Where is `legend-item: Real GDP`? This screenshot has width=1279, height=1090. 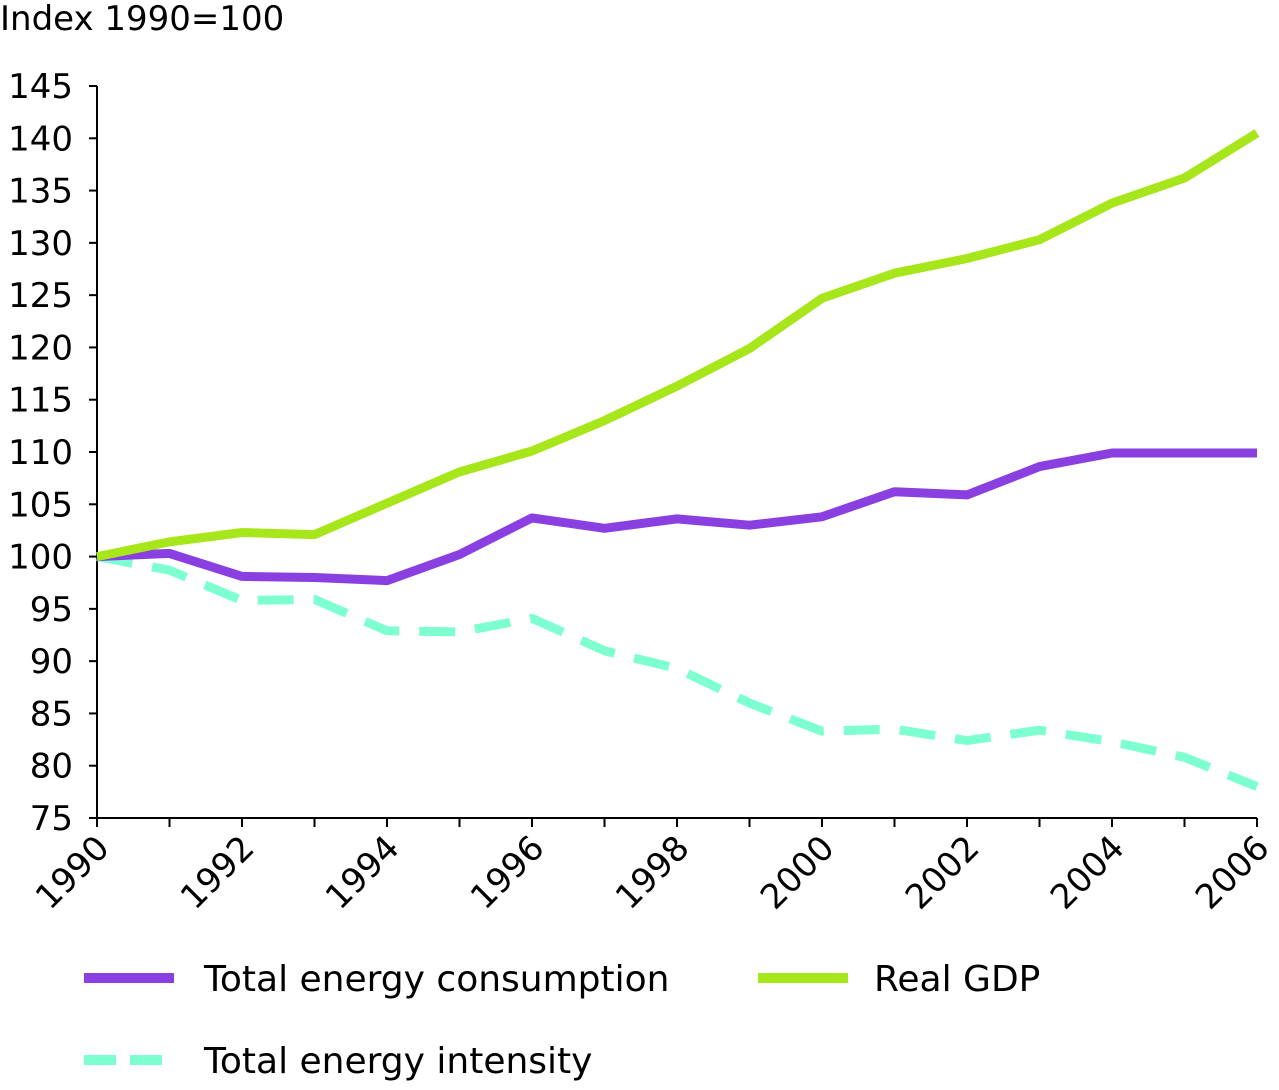 legend-item: Real GDP is located at coordinates (899, 979).